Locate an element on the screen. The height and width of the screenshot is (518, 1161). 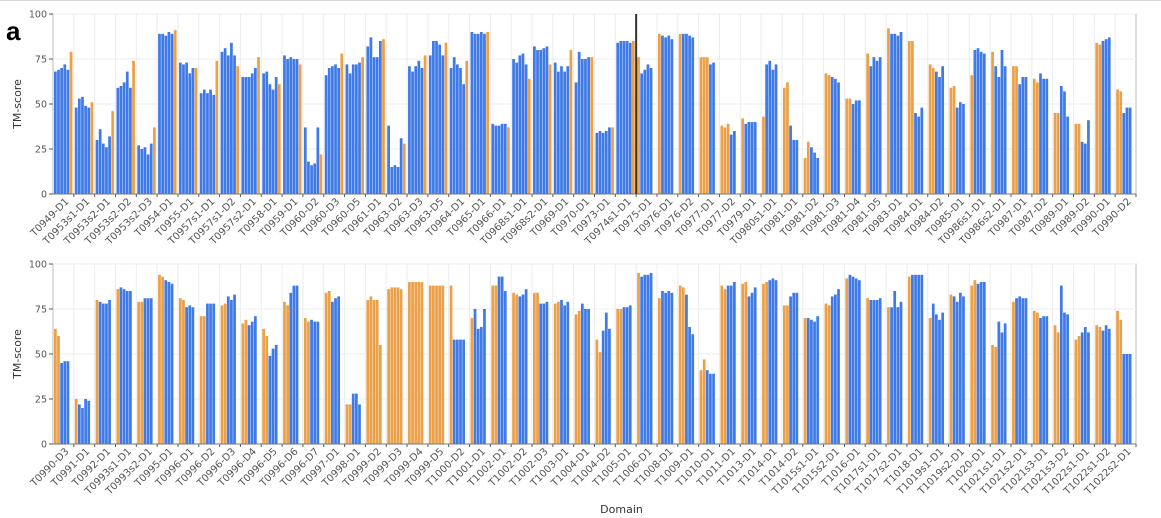
y-tick-label: 0 is located at coordinates (44, 445).